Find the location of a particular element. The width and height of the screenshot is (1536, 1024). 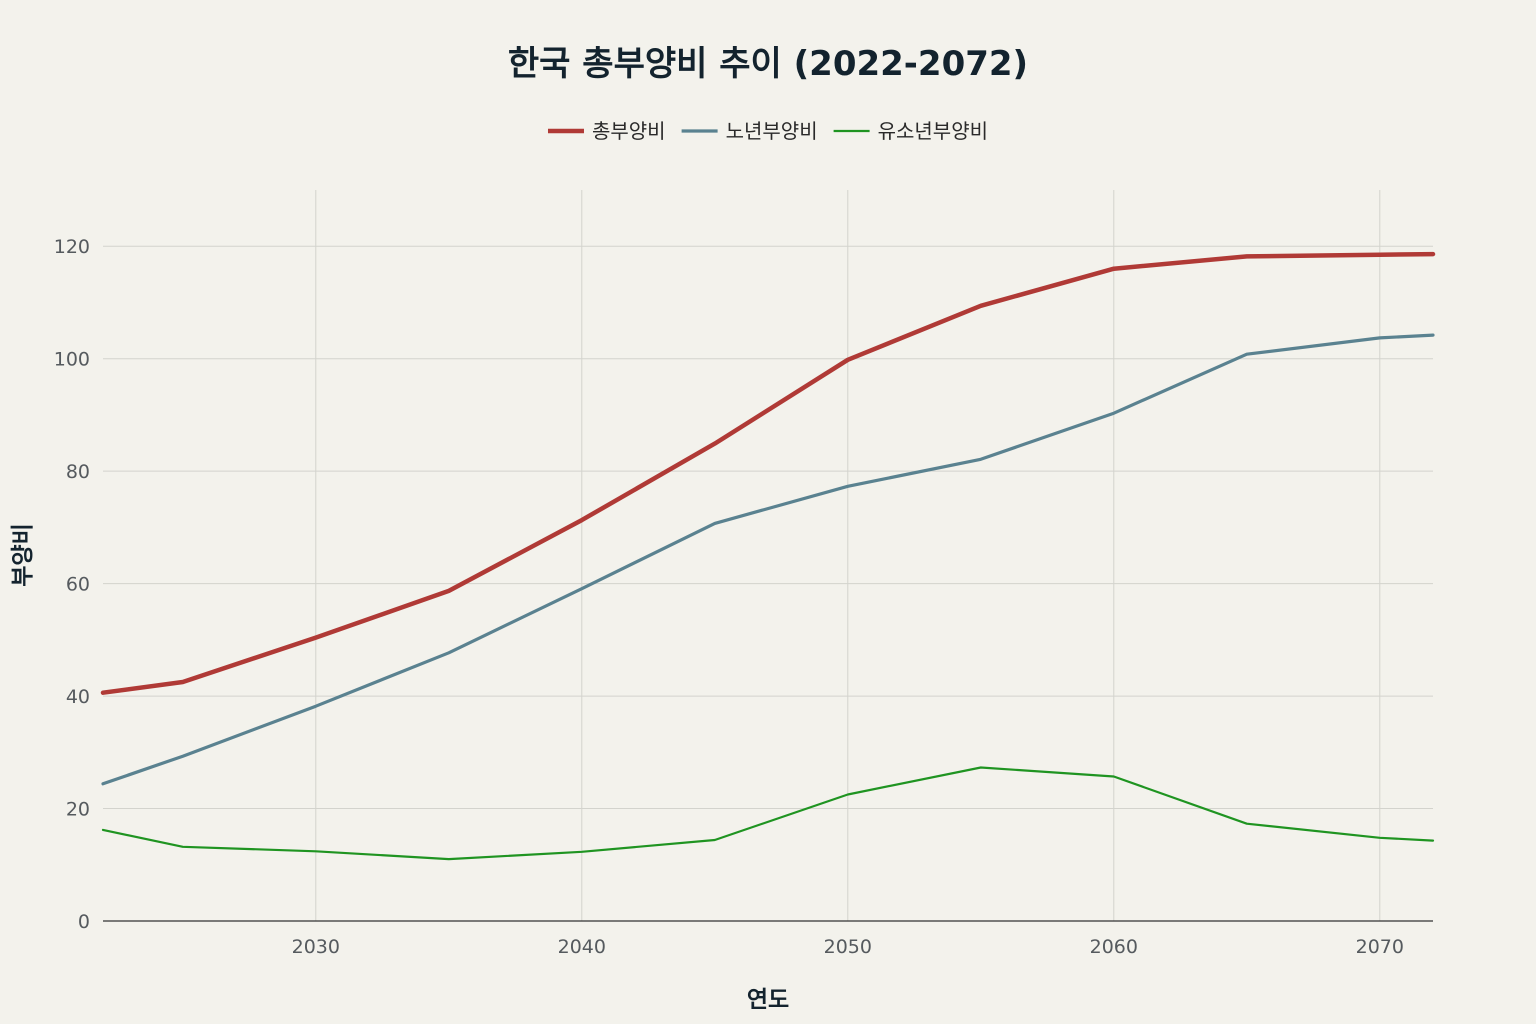

y-tick-label: 60 is located at coordinates (78, 585).